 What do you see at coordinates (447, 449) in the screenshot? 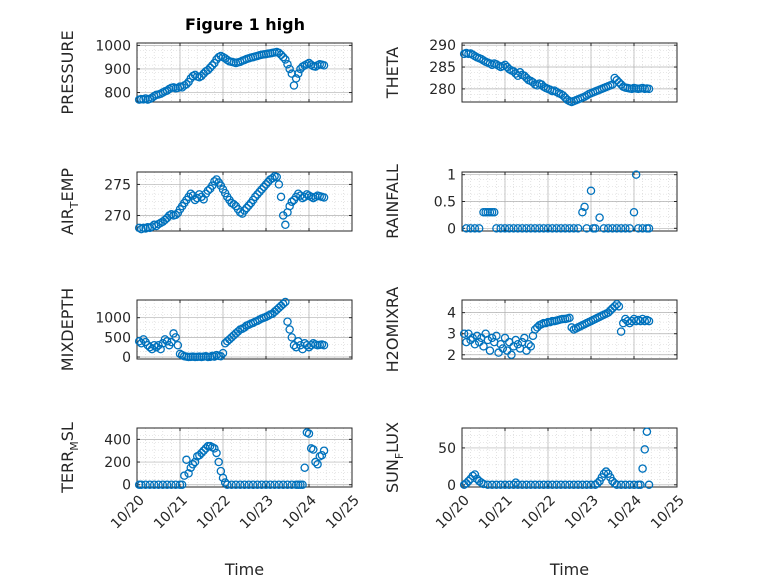
I see `y-tick-label: 50` at bounding box center [447, 449].